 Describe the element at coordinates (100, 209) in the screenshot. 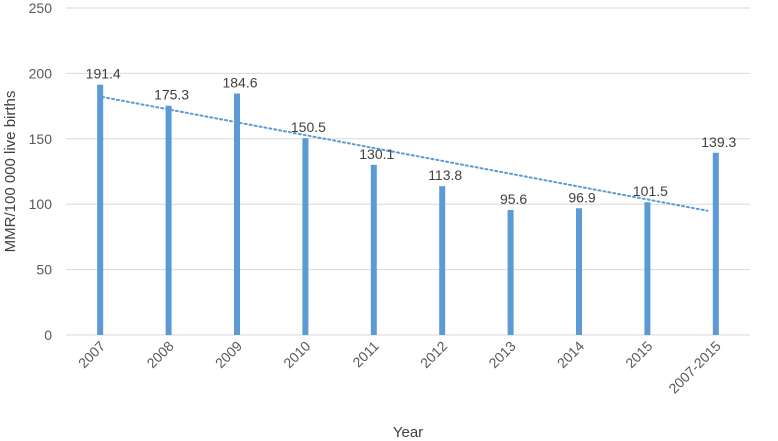

I see `bar-2007` at that location.